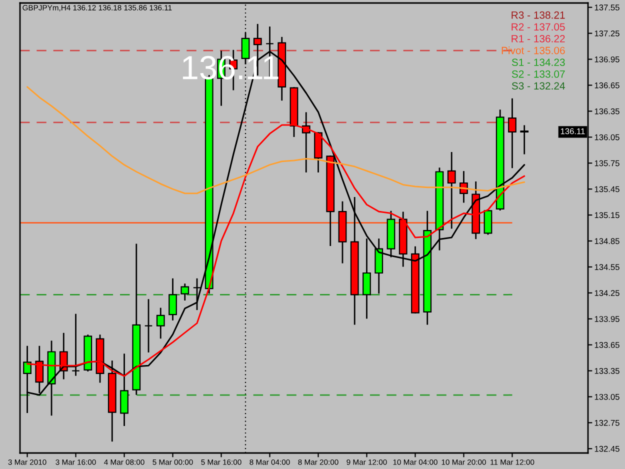 This screenshot has width=625, height=469. I want to click on y-tick-label: 133.65, so click(607, 345).